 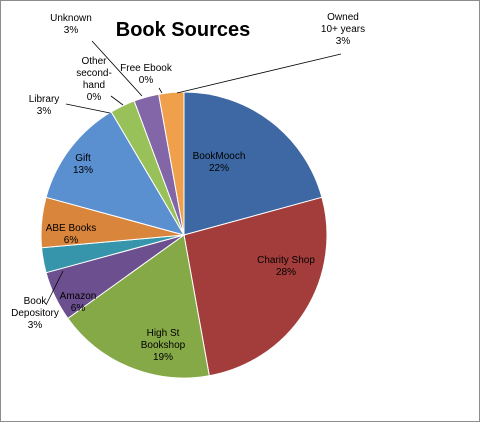 I want to click on slice-label-line: Bookshop, so click(x=163, y=345).